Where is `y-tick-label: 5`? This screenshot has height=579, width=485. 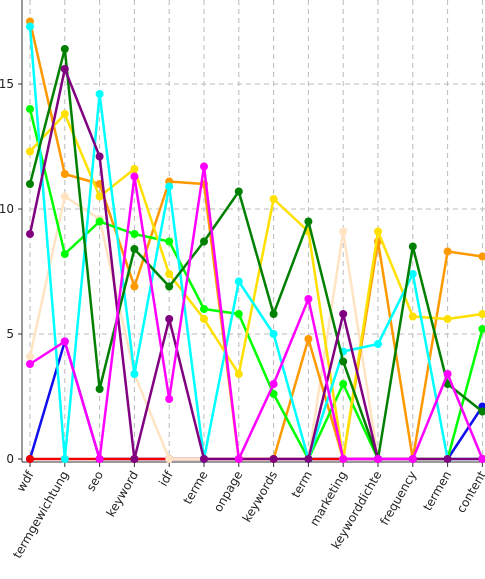
y-tick-label: 5 is located at coordinates (10, 334).